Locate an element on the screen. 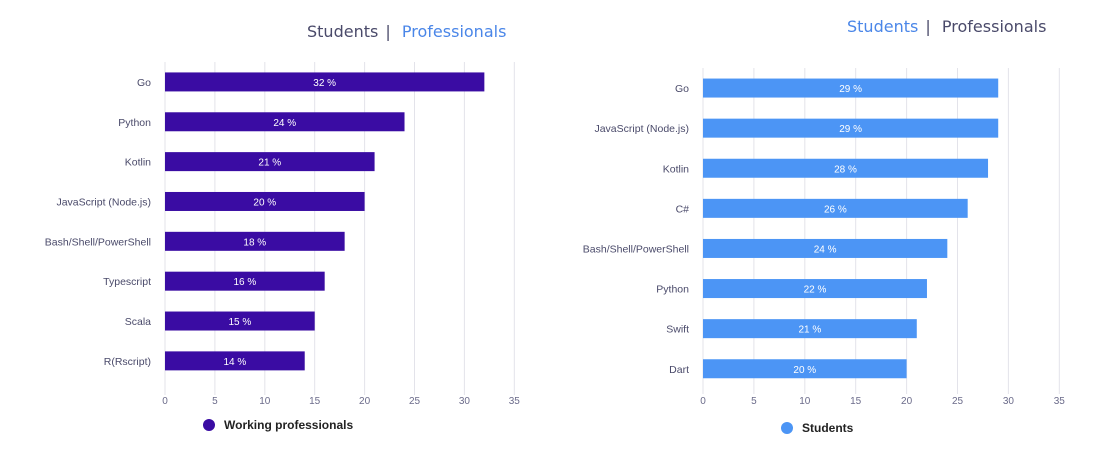 Image resolution: width=1106 pixels, height=451 pixels. legend-item: Students is located at coordinates (817, 428).